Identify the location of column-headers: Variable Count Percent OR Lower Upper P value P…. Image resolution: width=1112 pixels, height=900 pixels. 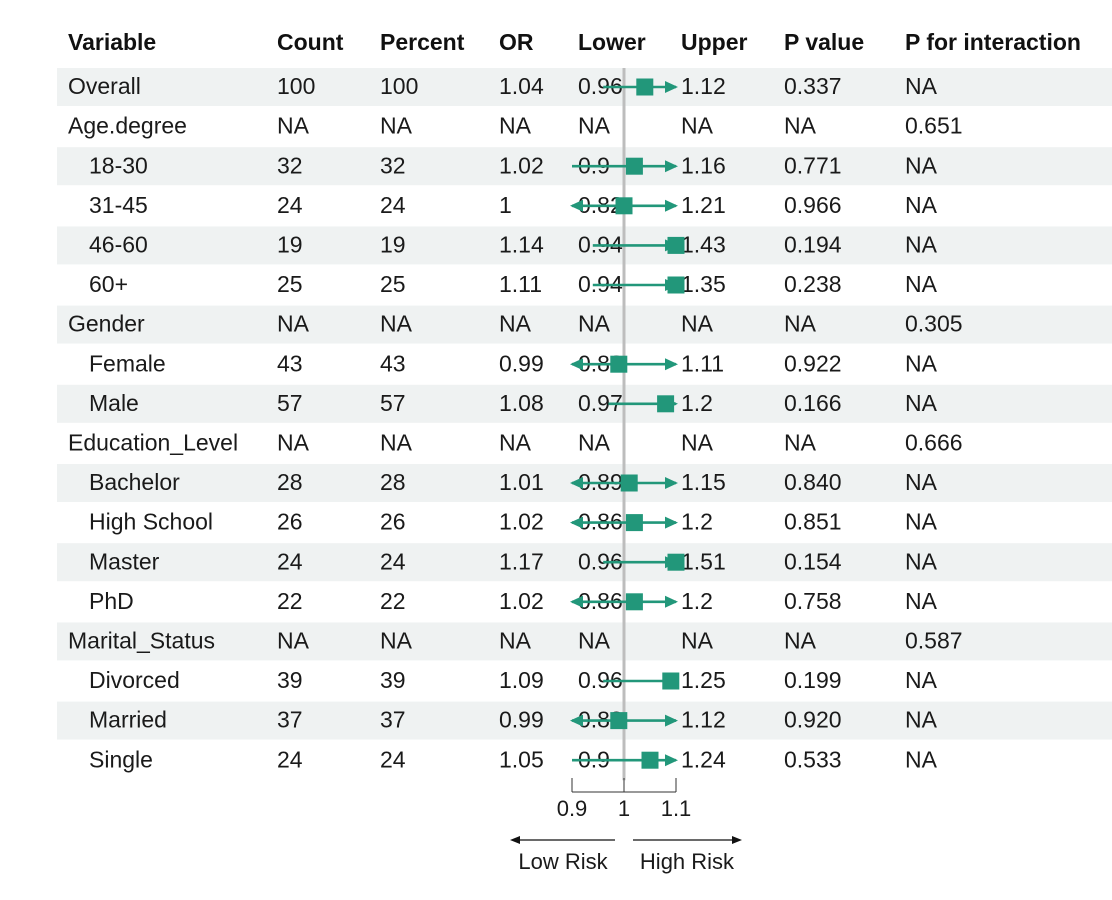
(574, 42).